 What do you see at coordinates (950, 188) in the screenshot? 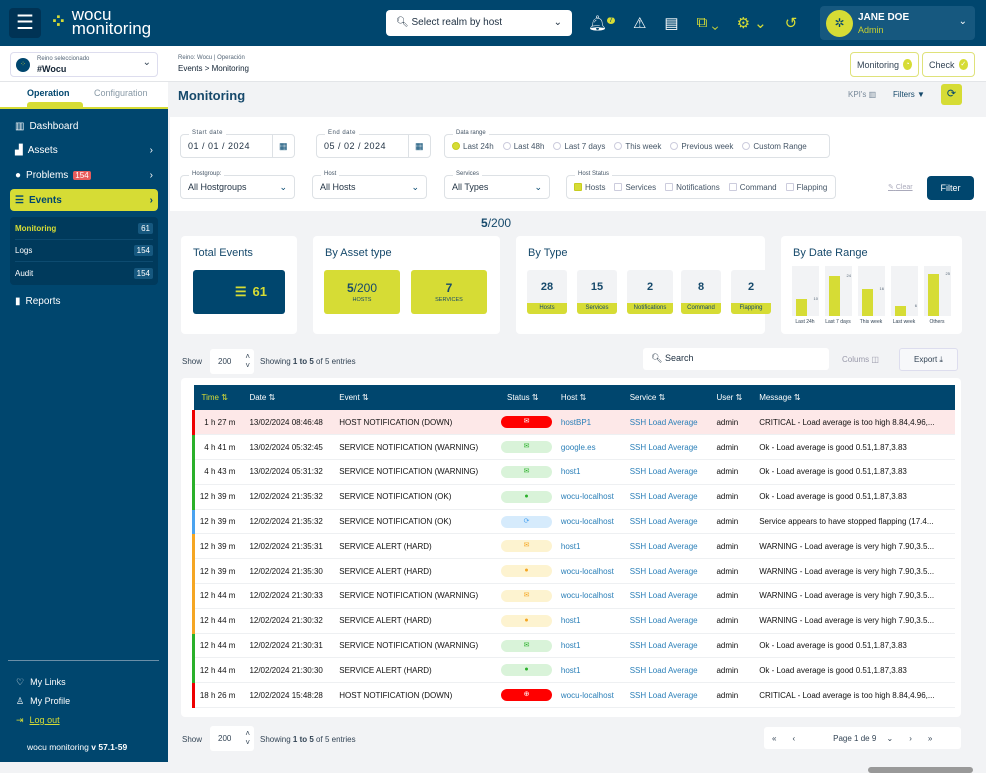
I see `filter-button: Filter` at bounding box center [950, 188].